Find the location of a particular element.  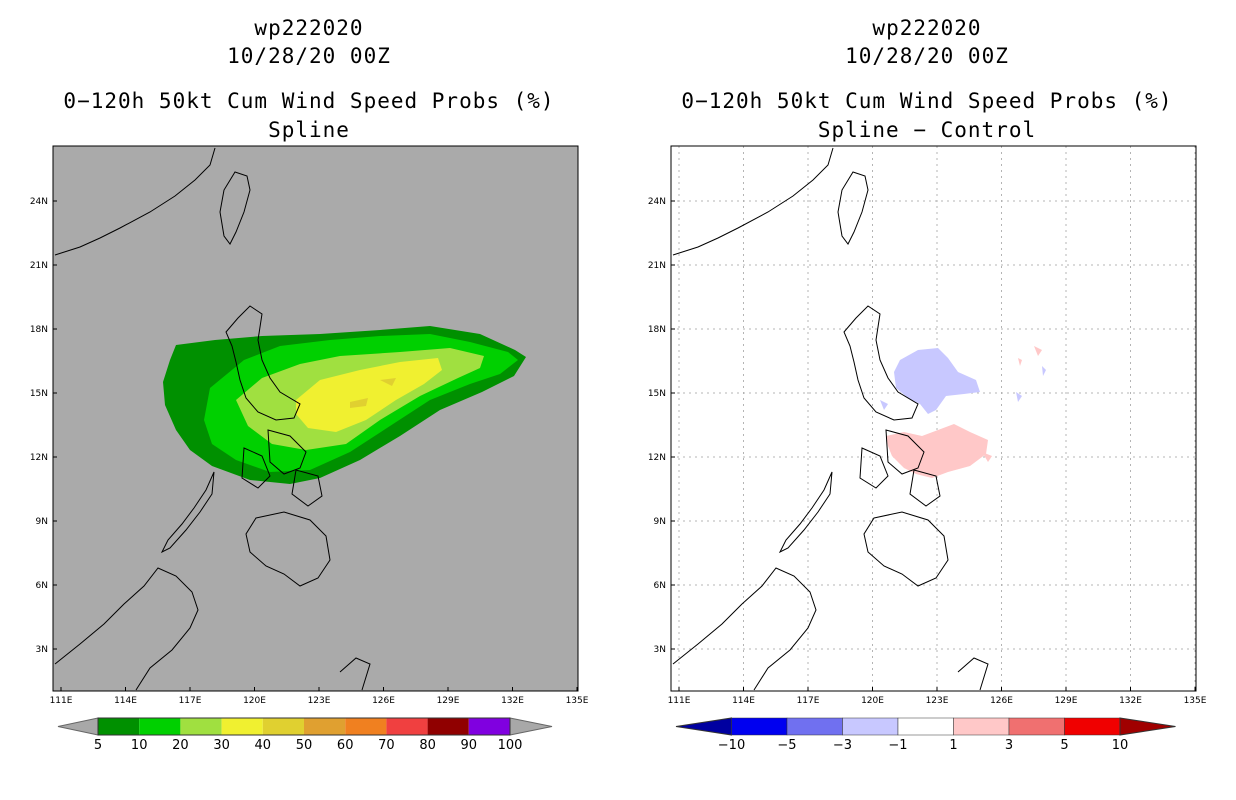

colorbar-label: 70 is located at coordinates (386, 745).